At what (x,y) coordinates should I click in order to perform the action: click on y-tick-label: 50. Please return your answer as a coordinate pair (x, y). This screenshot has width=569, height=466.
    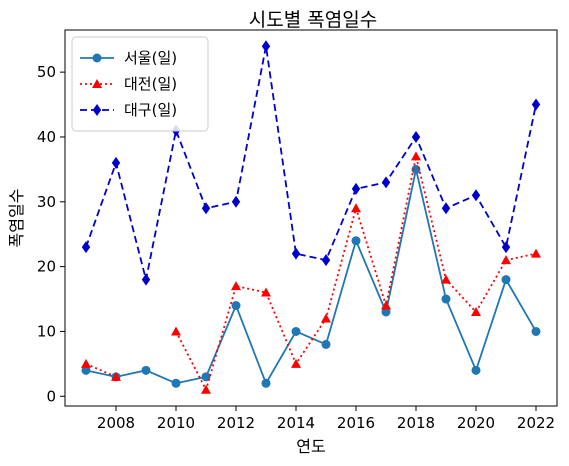
    Looking at the image, I should click on (46, 72).